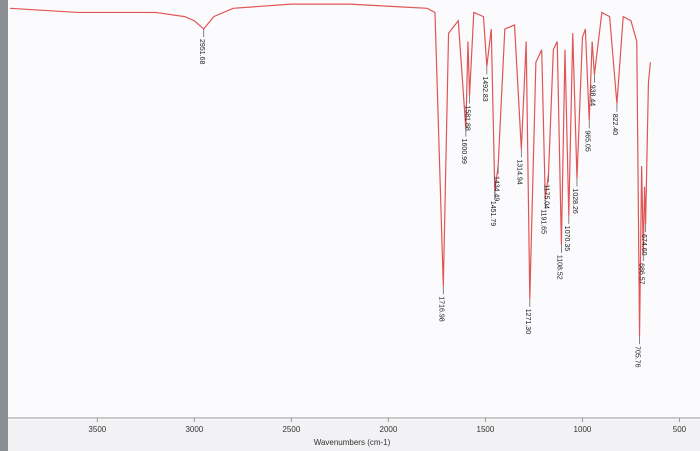  Describe the element at coordinates (592, 96) in the screenshot. I see `peak-label: 938.44` at that location.